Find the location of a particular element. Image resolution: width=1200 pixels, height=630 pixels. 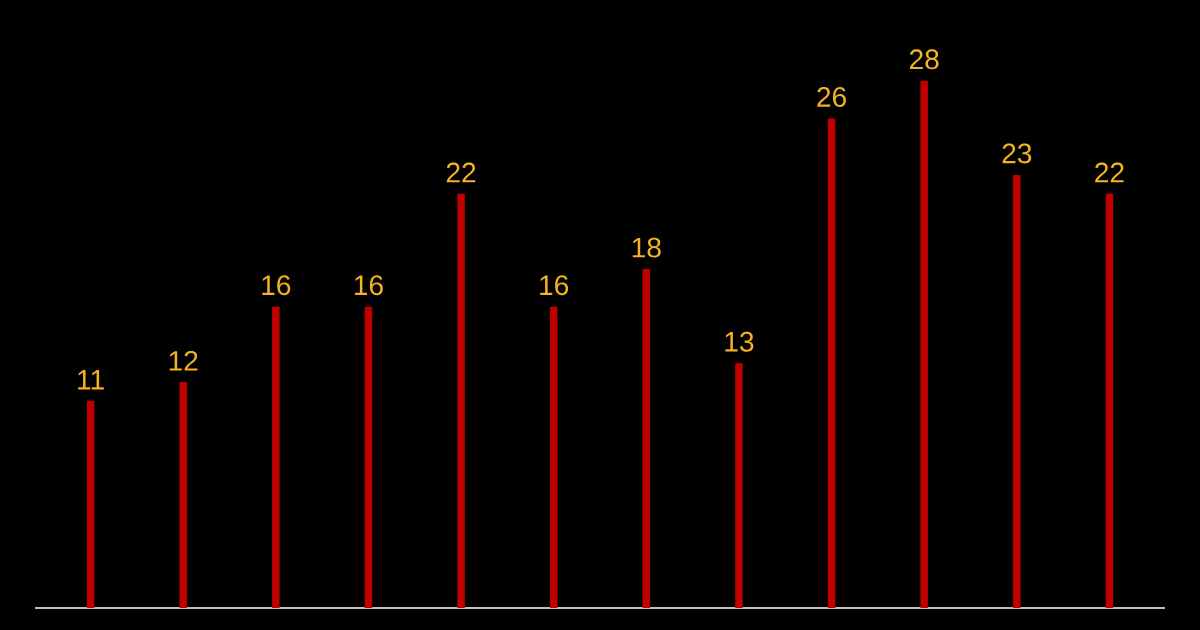

data-label: 23 is located at coordinates (1017, 153).